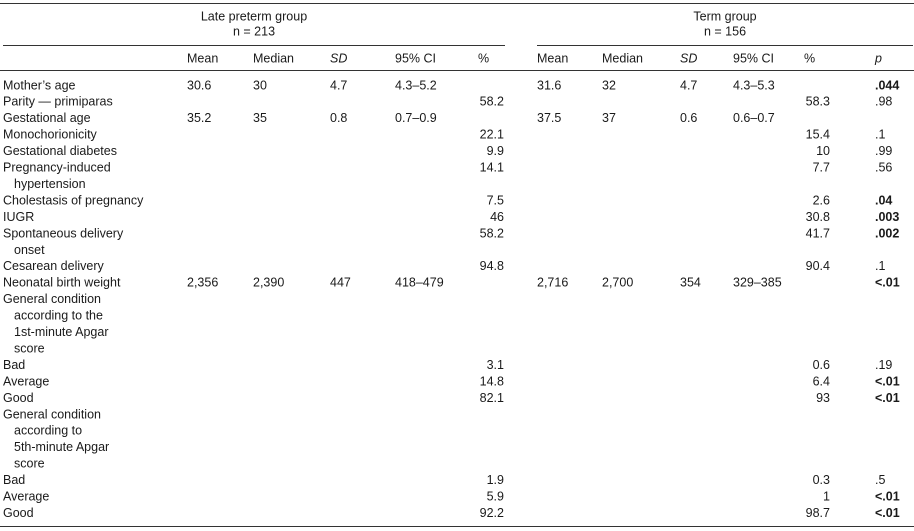  Describe the element at coordinates (880, 480) in the screenshot. I see `p-value: .5` at that location.